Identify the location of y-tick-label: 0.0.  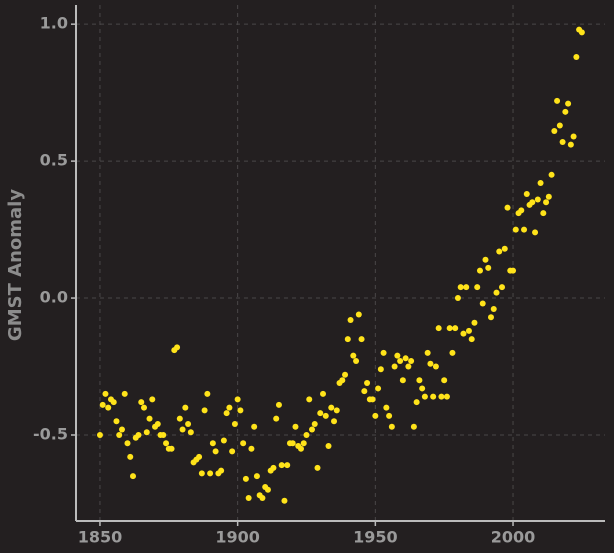
(54, 297).